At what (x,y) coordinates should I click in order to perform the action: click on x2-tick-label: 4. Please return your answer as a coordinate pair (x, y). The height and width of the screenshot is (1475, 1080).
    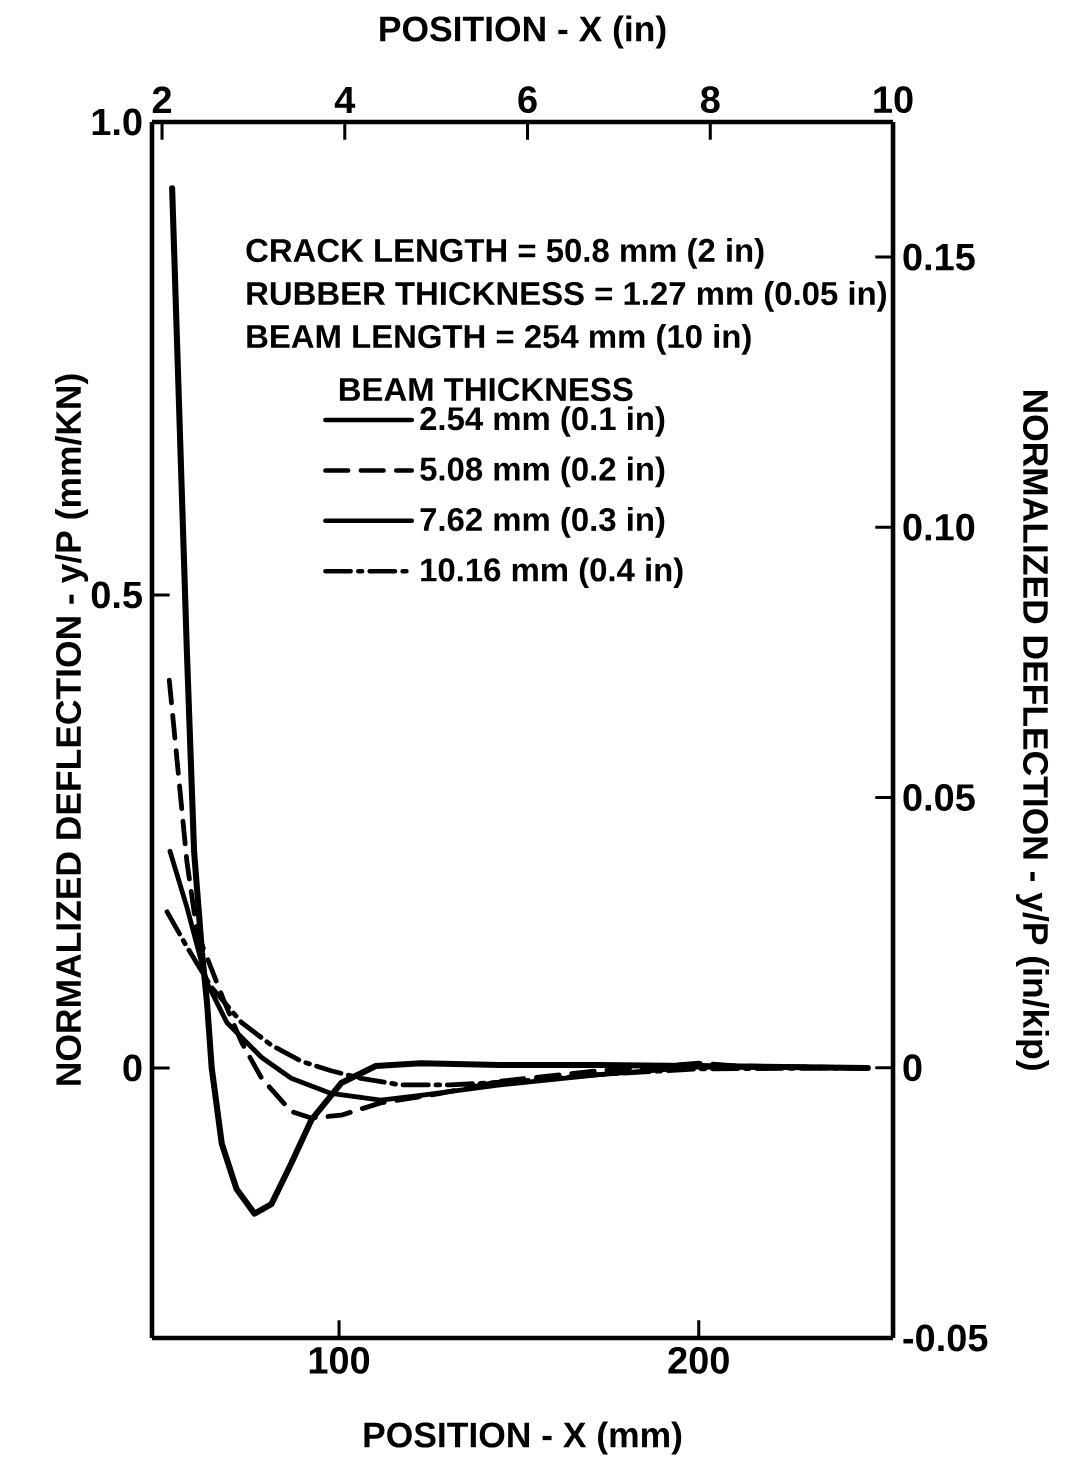
    Looking at the image, I should click on (345, 100).